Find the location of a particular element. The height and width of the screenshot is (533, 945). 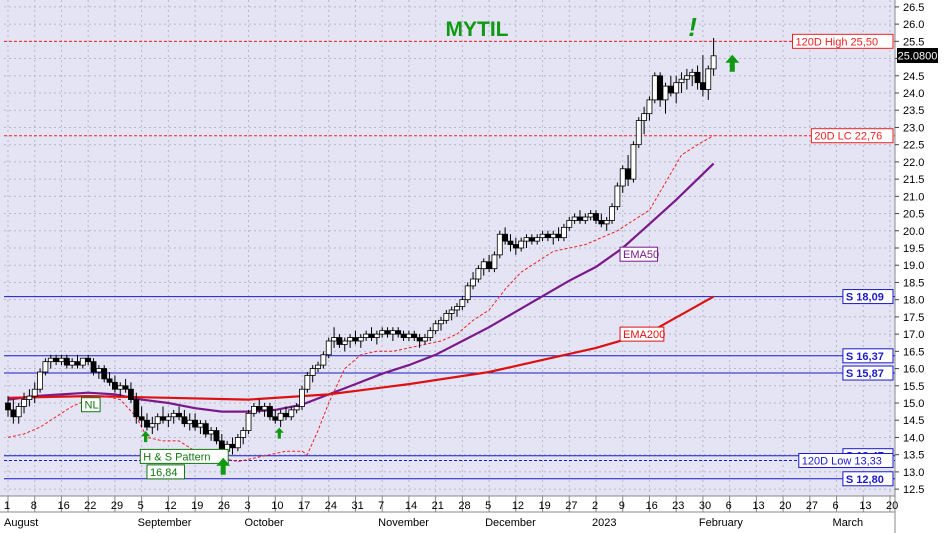

x-month-label: 2023 is located at coordinates (604, 523).